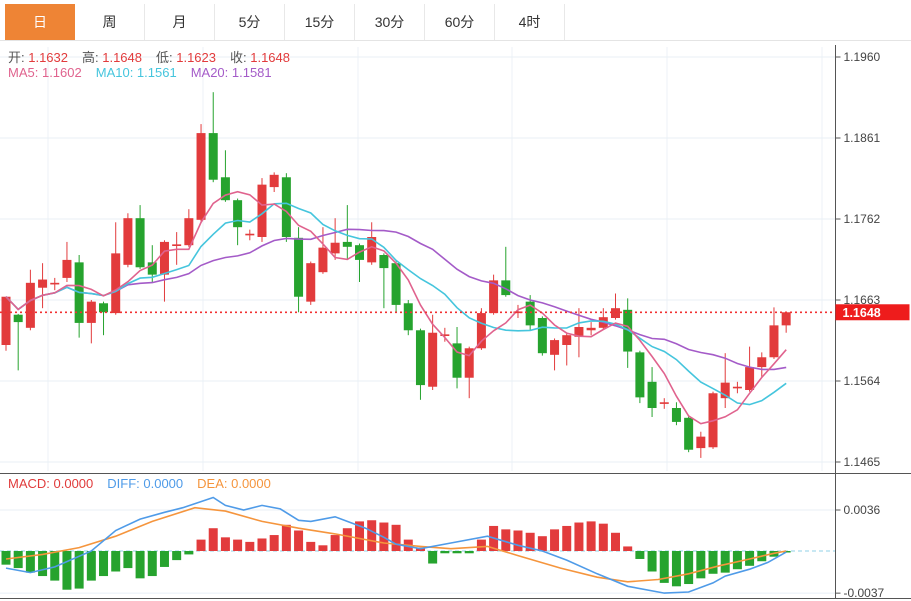 The image size is (911, 601). What do you see at coordinates (211, 72) in the screenshot?
I see `legend-label: MA20:` at bounding box center [211, 72].